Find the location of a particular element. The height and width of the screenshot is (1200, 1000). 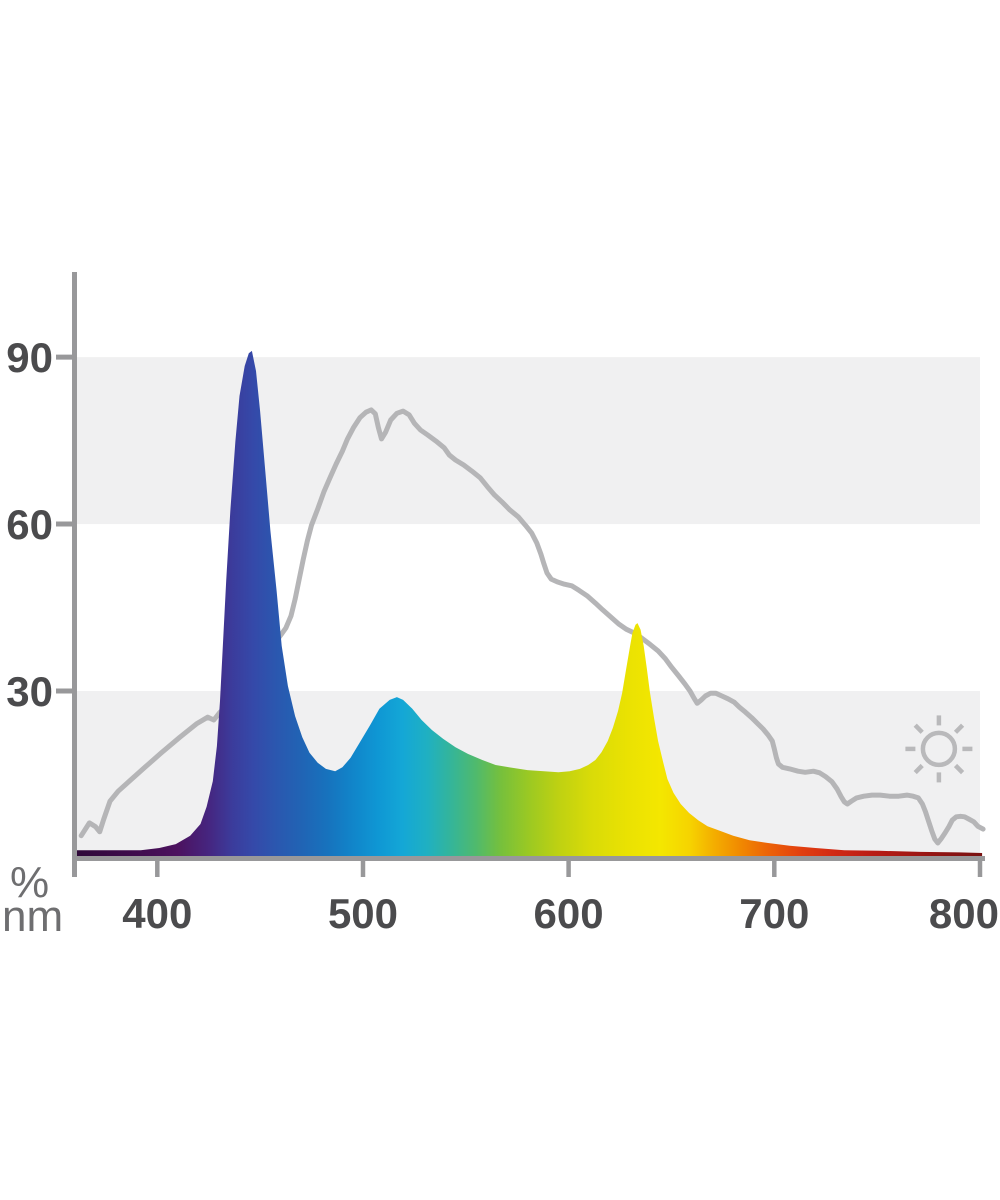

x-tick-label: 500 is located at coordinates (363, 913).